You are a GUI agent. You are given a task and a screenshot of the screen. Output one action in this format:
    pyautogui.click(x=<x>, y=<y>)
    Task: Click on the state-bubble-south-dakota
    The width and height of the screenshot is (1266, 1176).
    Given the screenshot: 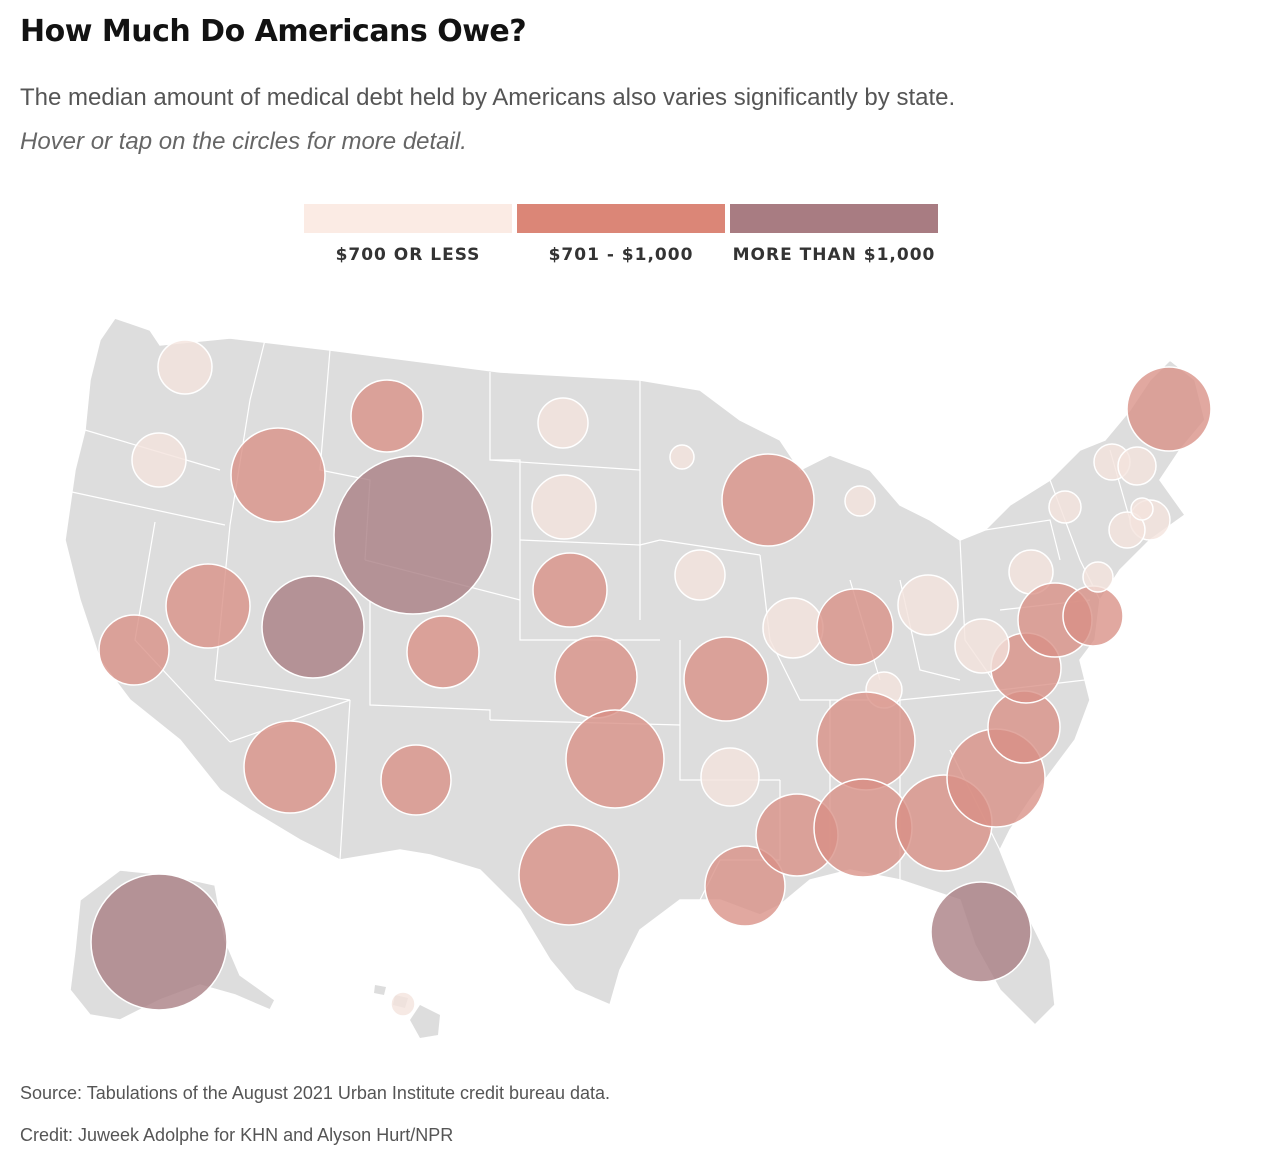 What is the action you would take?
    pyautogui.click(x=564, y=507)
    